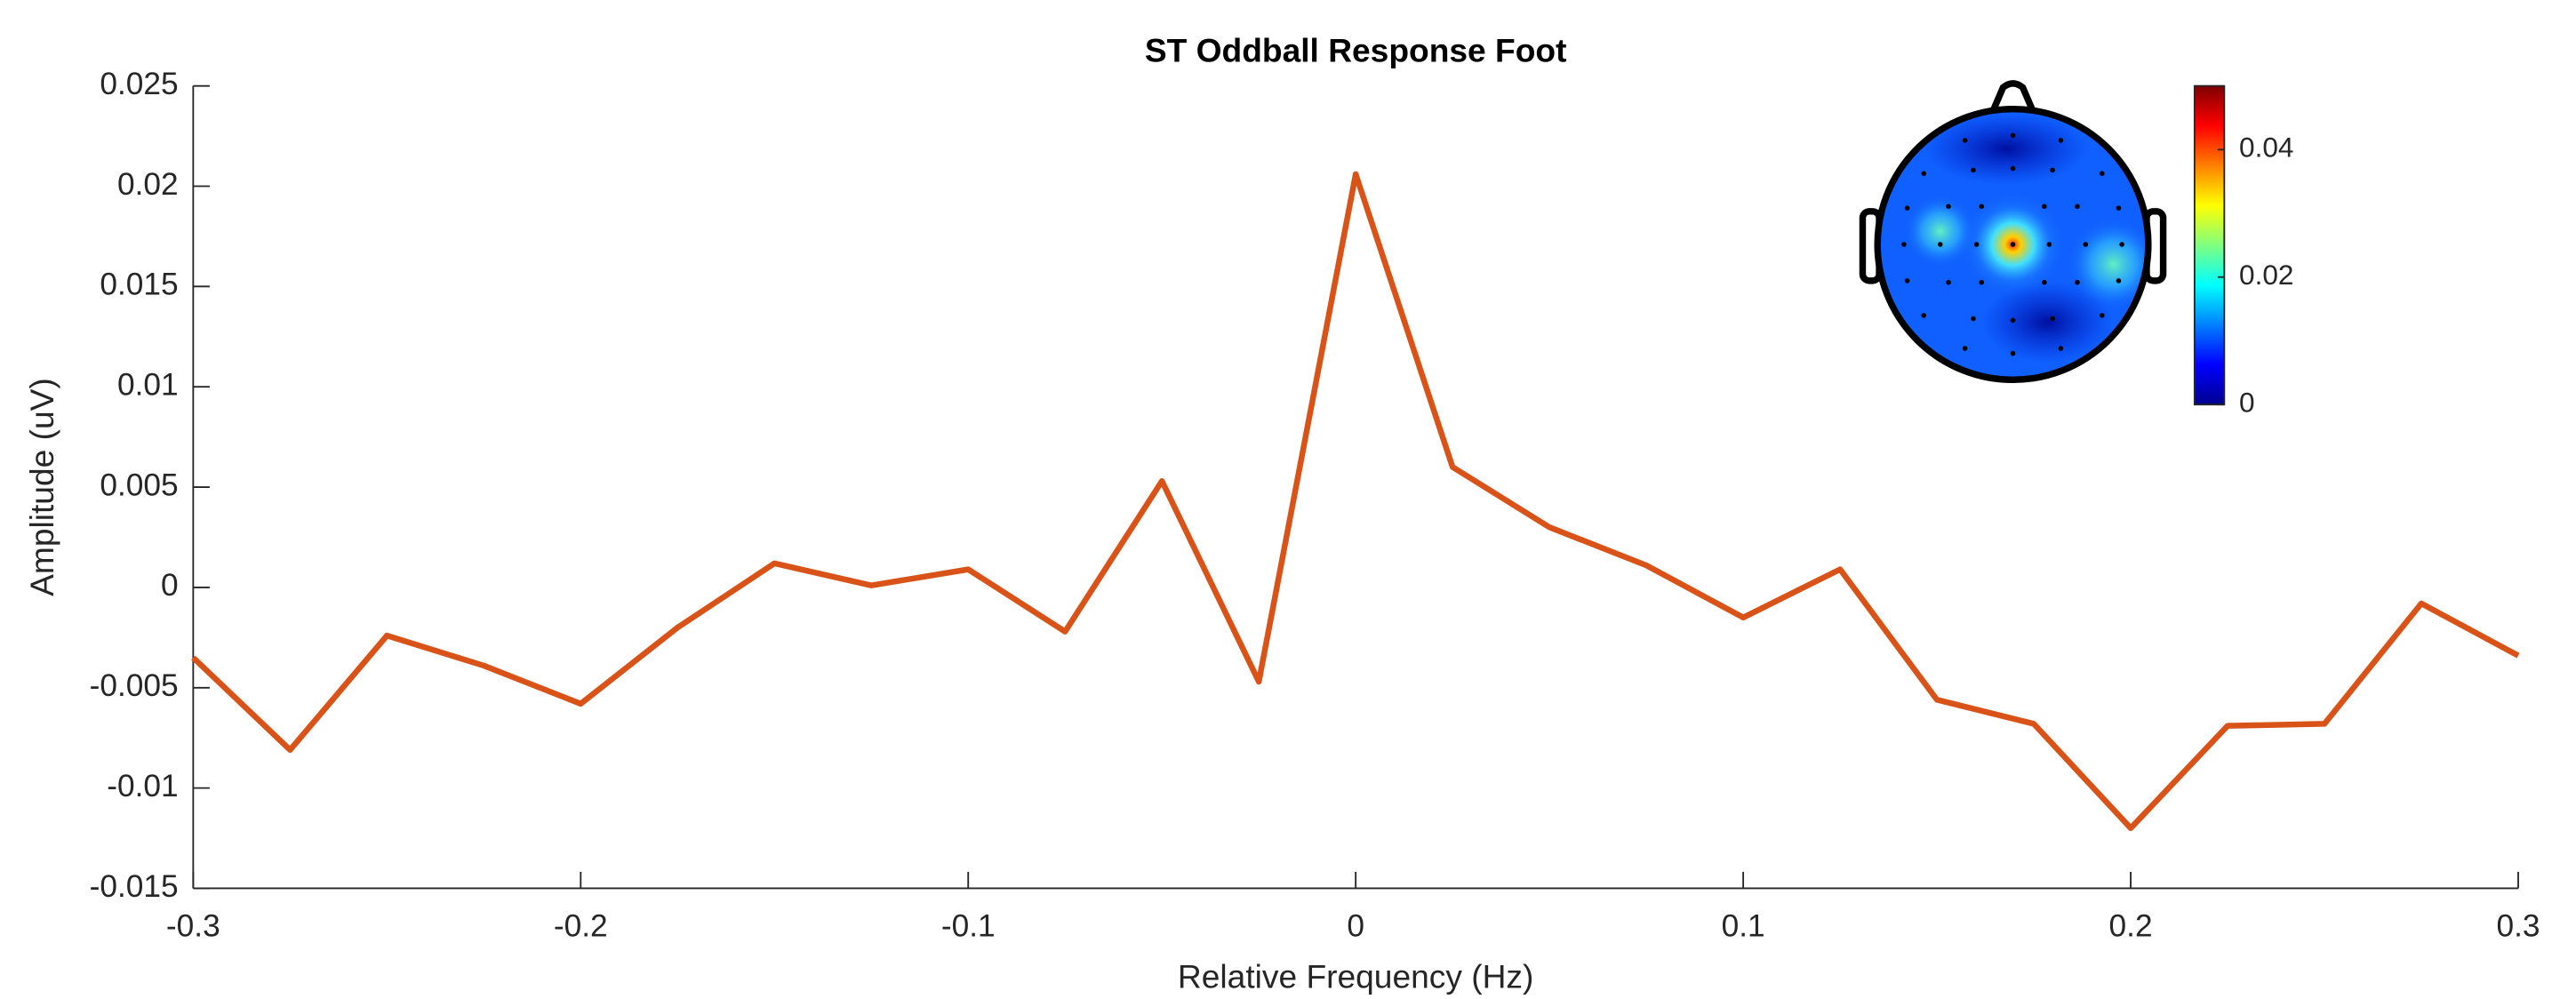 This screenshot has height=999, width=2576. Describe the element at coordinates (2131, 925) in the screenshot. I see `x-tick-label: 0.2` at that location.